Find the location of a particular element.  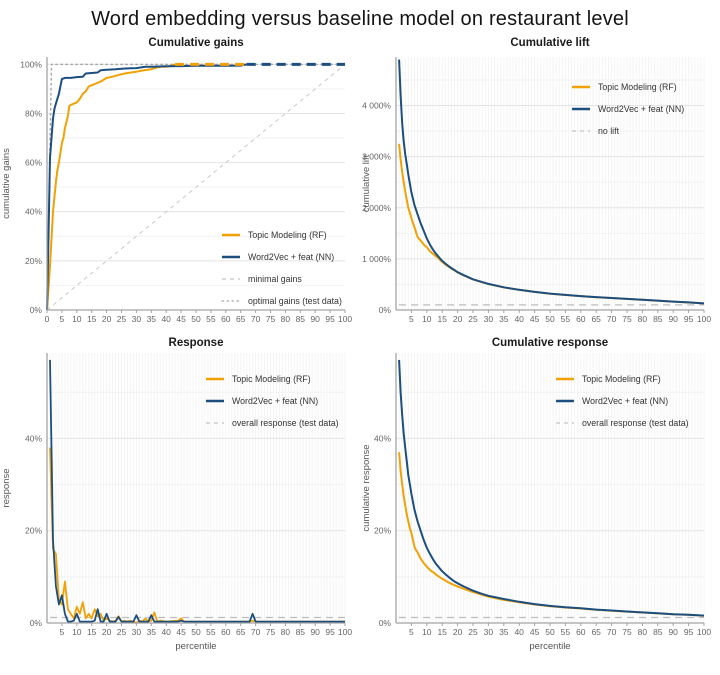

y-axis-title: cumulative lift is located at coordinates (366, 183).